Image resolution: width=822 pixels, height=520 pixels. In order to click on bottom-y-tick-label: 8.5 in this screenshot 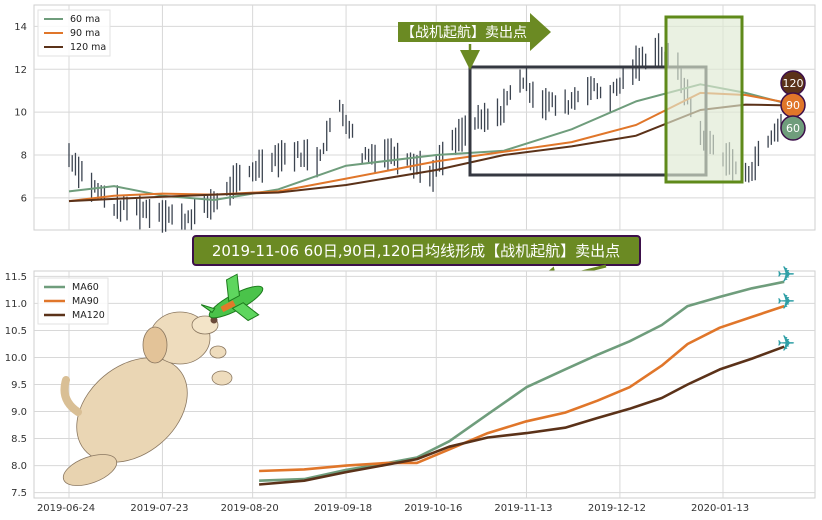, I will do `click(19, 439)`.